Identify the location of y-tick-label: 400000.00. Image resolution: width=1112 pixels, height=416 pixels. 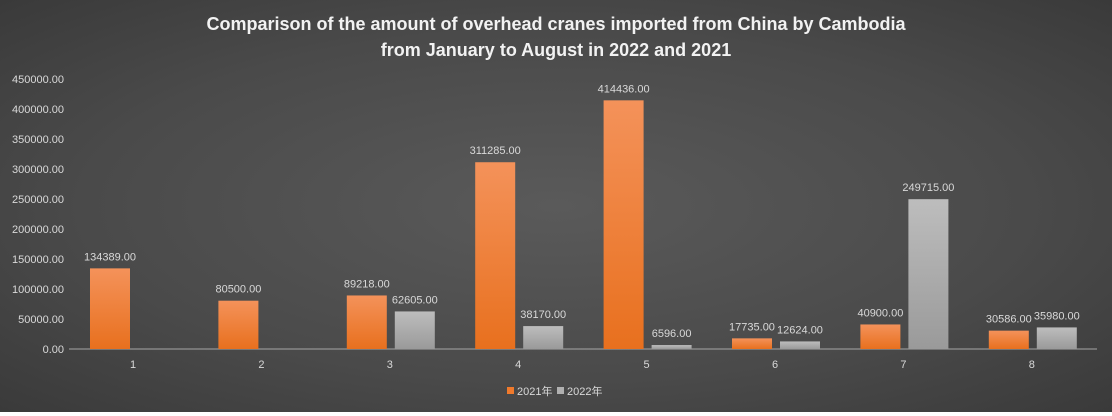
(38, 110).